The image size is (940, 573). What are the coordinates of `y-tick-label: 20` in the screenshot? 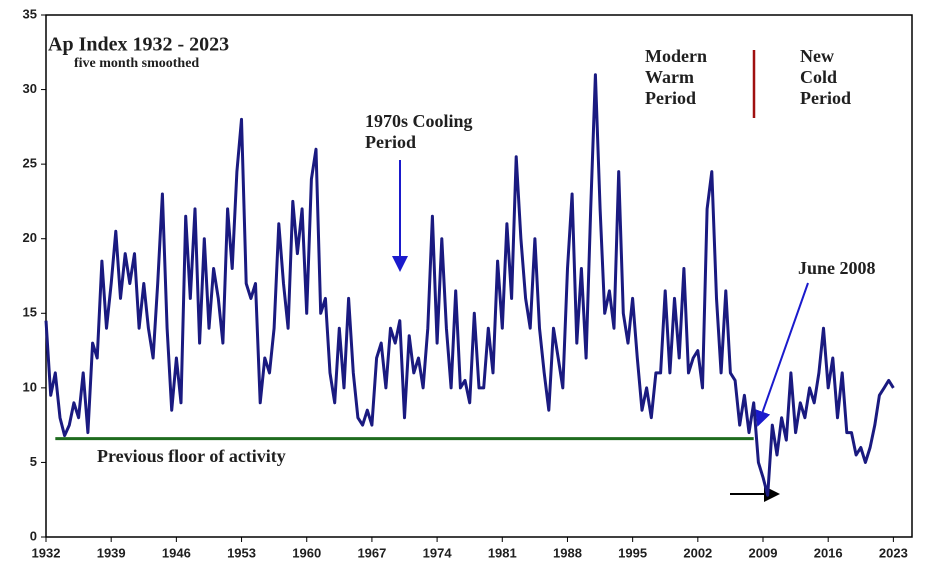 It's located at (30, 237).